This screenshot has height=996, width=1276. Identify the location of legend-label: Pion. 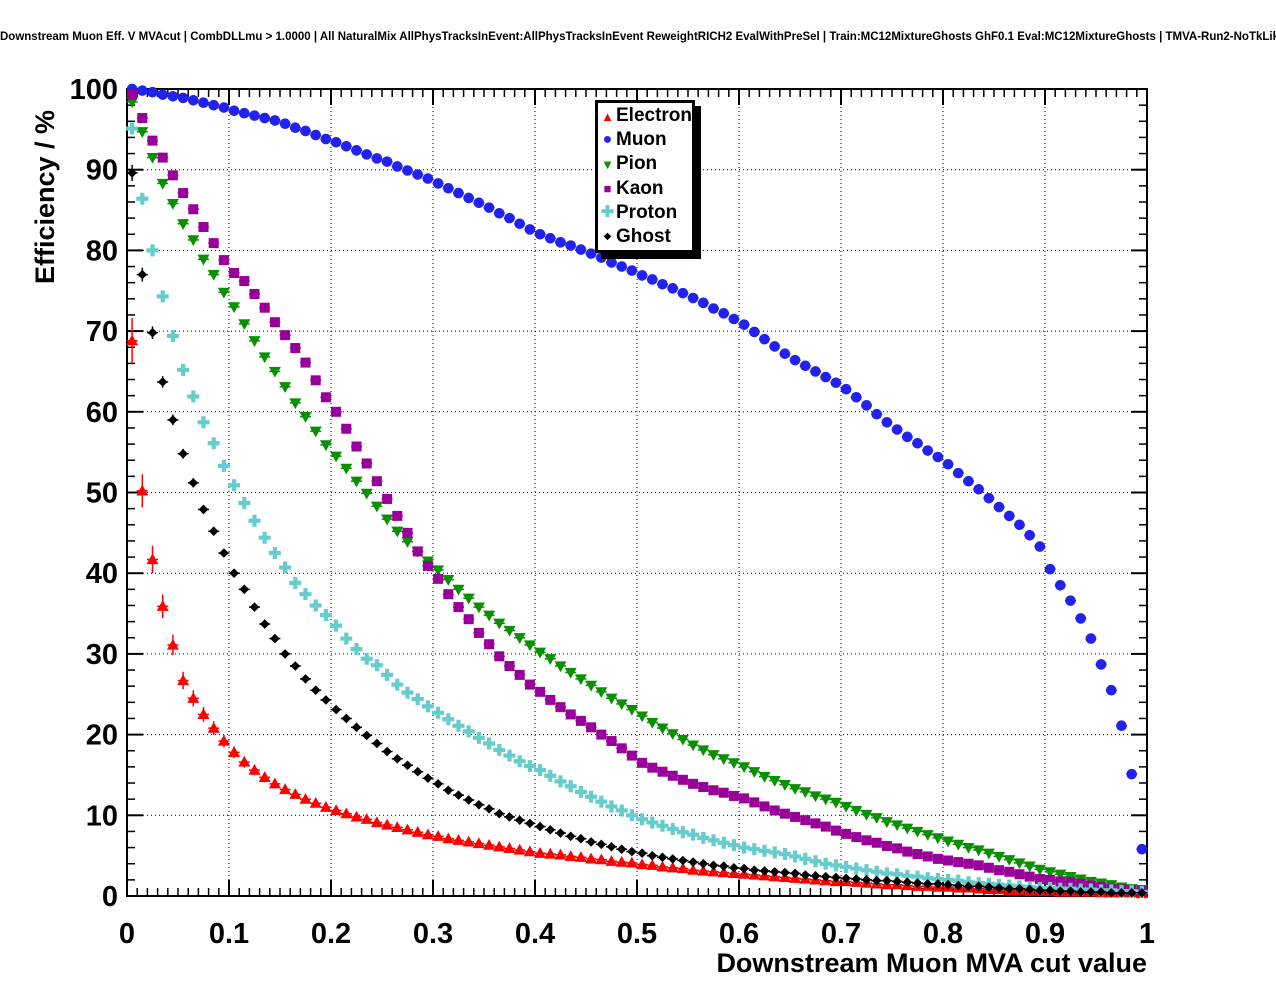
(637, 164).